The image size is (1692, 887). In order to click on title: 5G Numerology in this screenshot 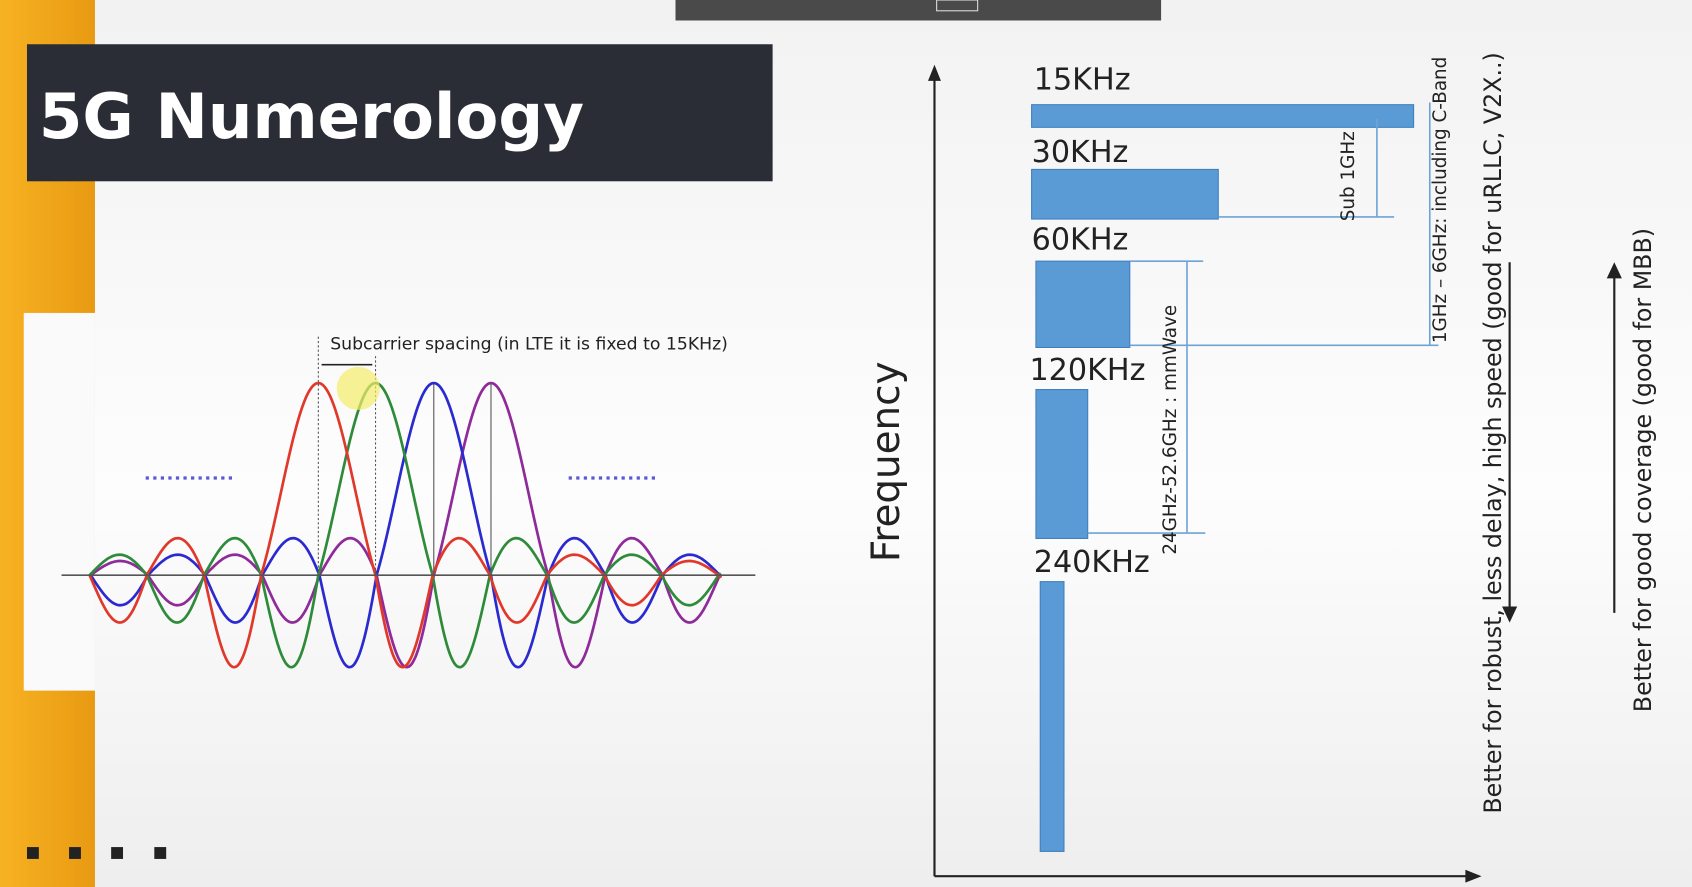, I will do `click(311, 116)`.